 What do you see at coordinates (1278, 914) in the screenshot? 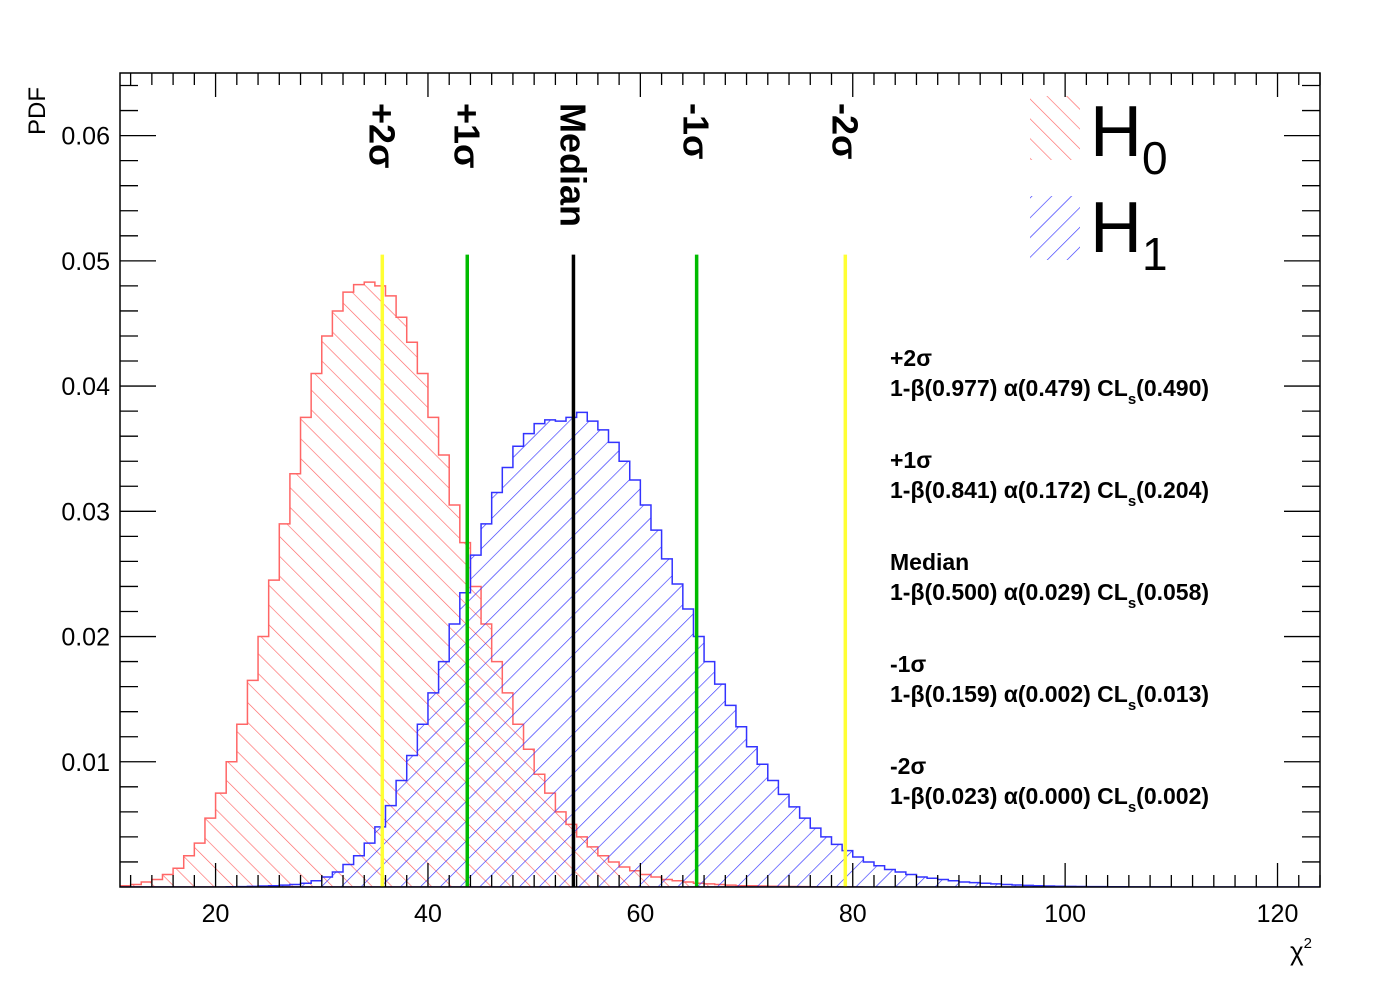
I see `x-tick-label: 120` at bounding box center [1278, 914].